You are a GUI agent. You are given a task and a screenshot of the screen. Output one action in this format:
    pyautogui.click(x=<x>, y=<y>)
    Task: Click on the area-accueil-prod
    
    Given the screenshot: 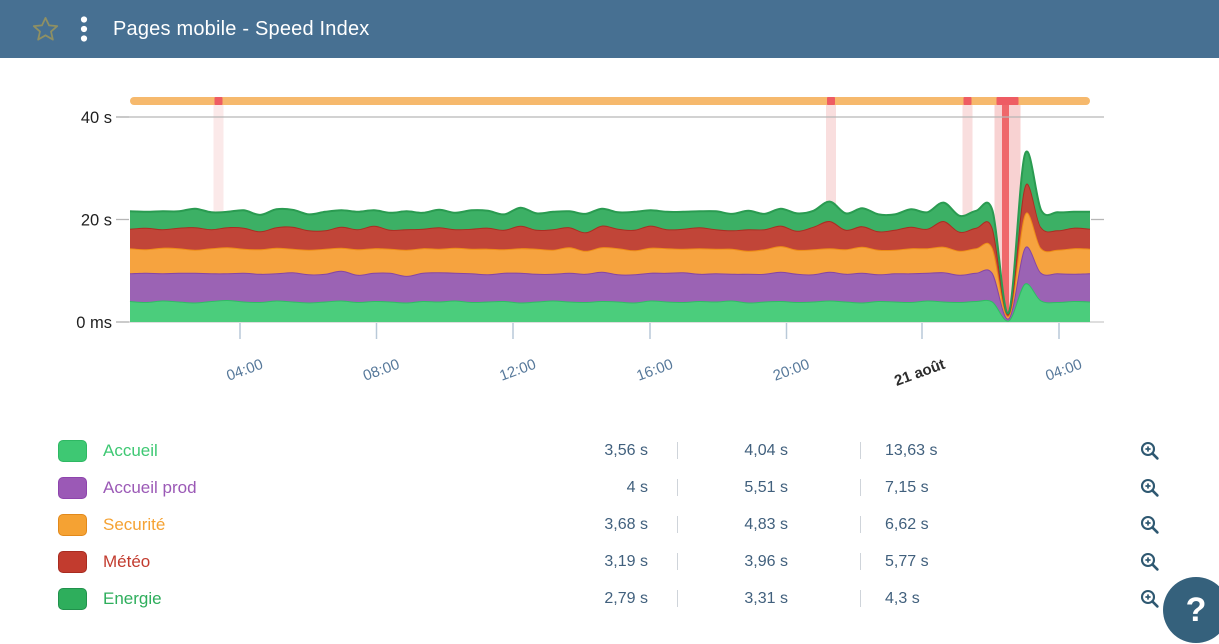 What is the action you would take?
    pyautogui.click(x=610, y=283)
    